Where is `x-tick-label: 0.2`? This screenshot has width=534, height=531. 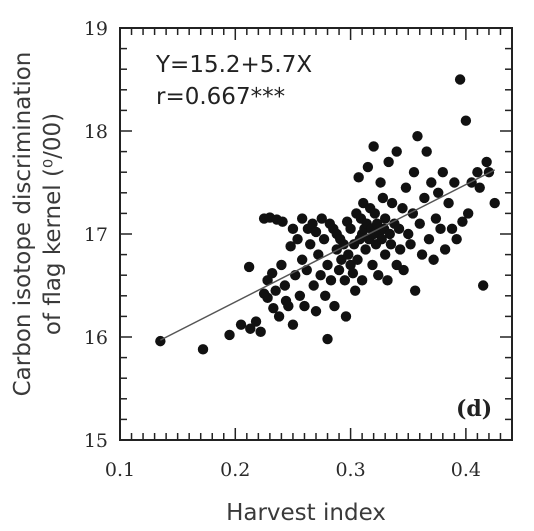 x-tick-label: 0.2 is located at coordinates (235, 470).